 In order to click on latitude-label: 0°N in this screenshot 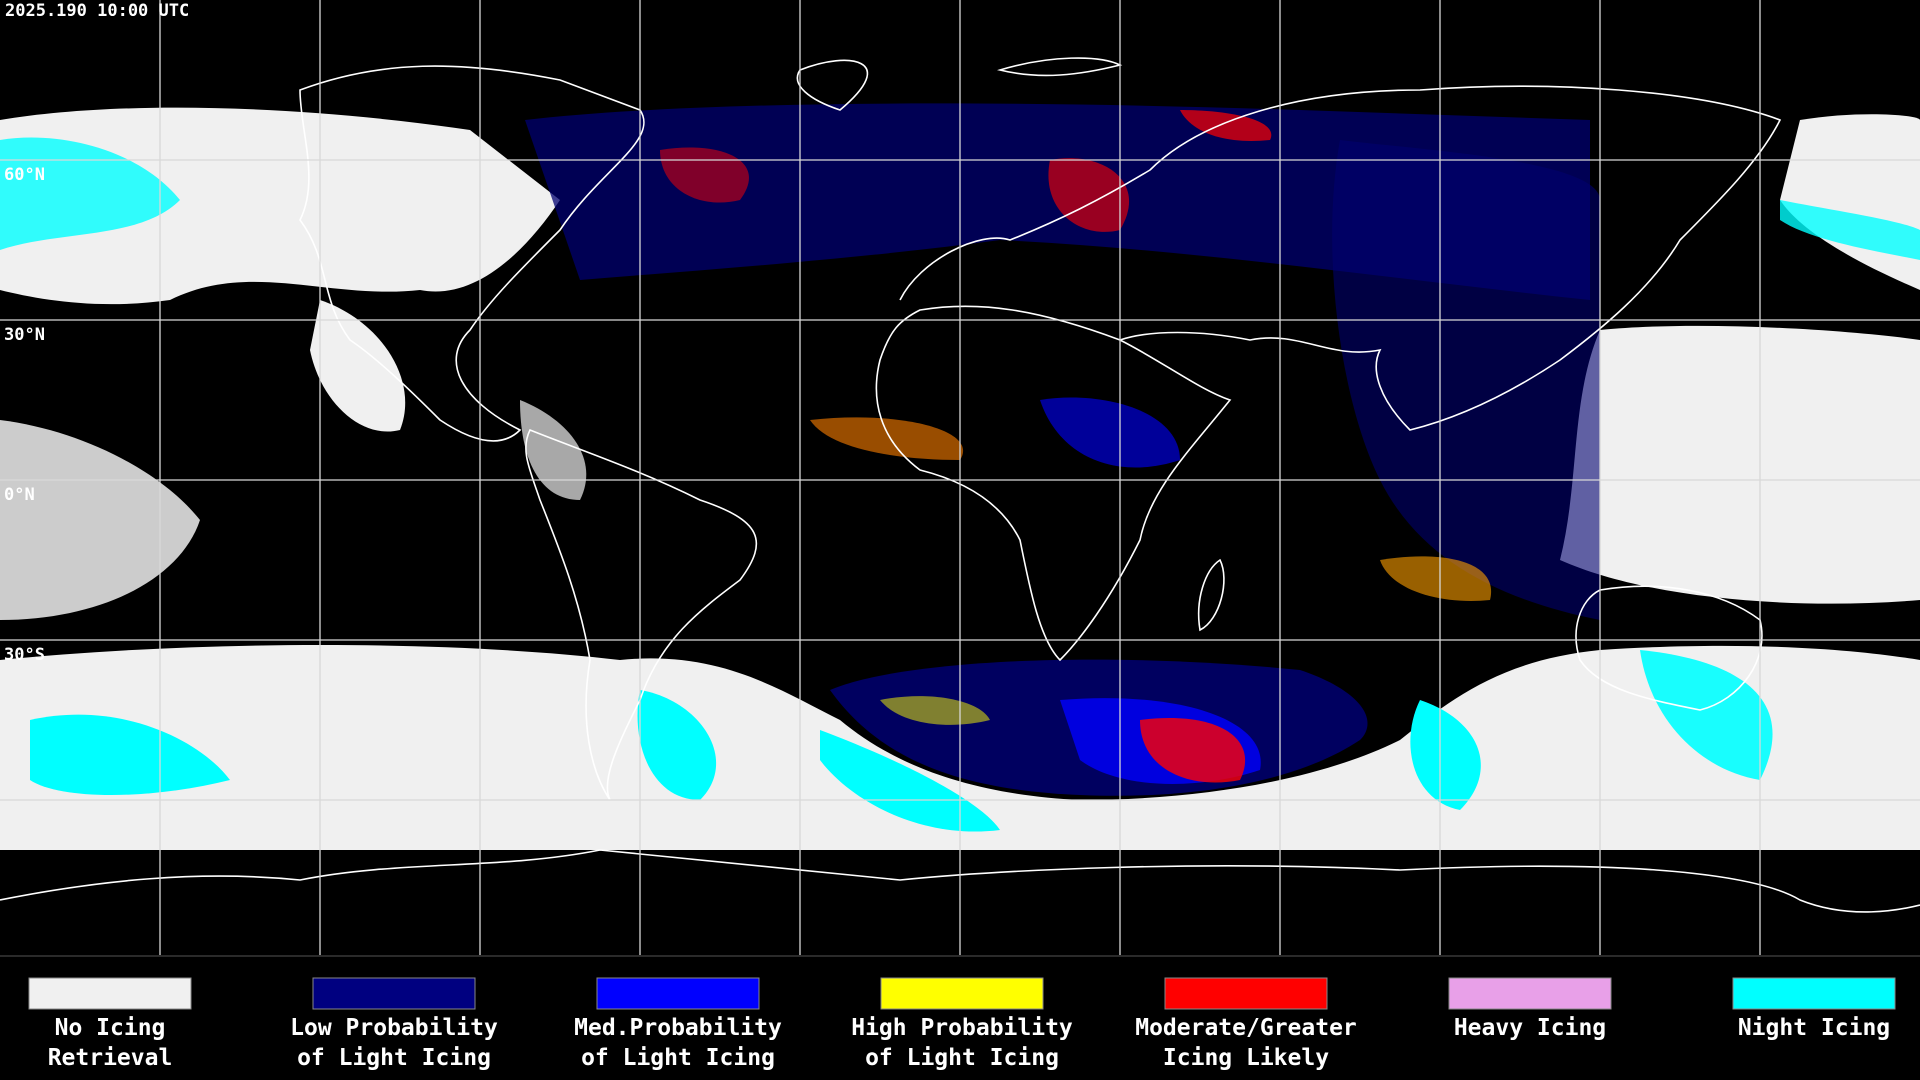, I will do `click(19, 495)`.